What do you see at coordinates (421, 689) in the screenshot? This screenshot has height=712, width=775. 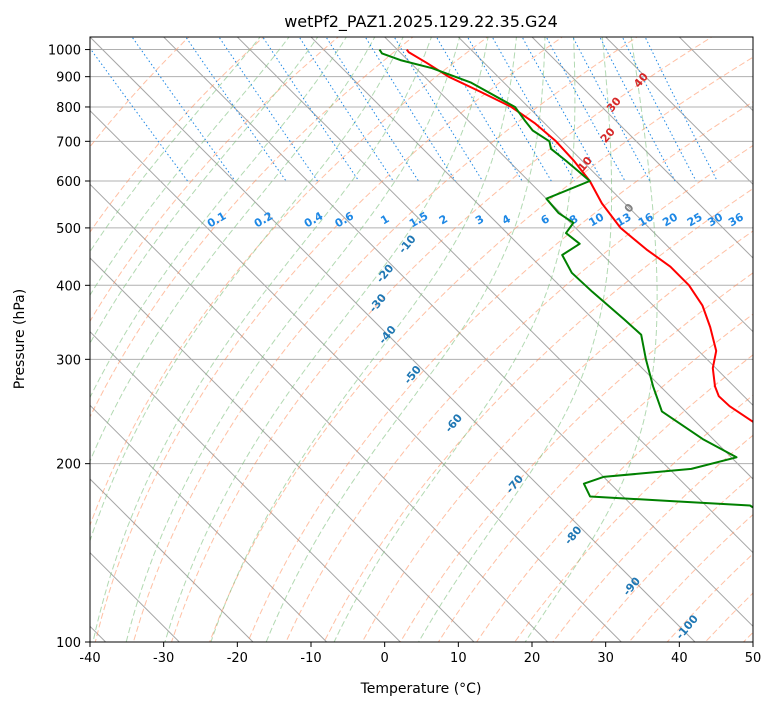 I see `x-axis-label: Temperature (°C)` at bounding box center [421, 689].